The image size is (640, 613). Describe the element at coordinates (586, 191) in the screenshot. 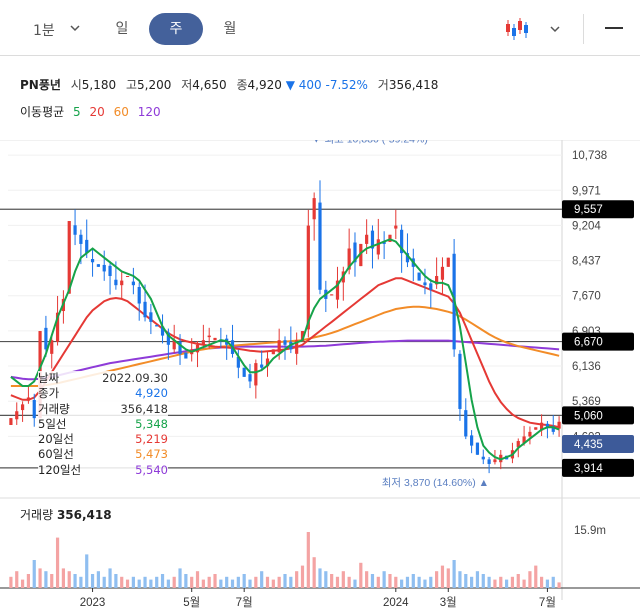

I see `y-tick-label: 9,971` at that location.